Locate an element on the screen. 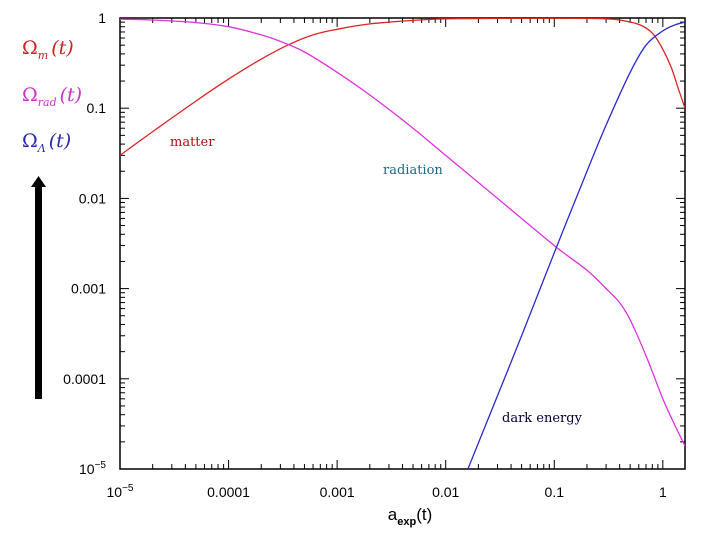 This screenshot has height=540, width=720. y-tick-label: 0.0001 is located at coordinates (84, 379).